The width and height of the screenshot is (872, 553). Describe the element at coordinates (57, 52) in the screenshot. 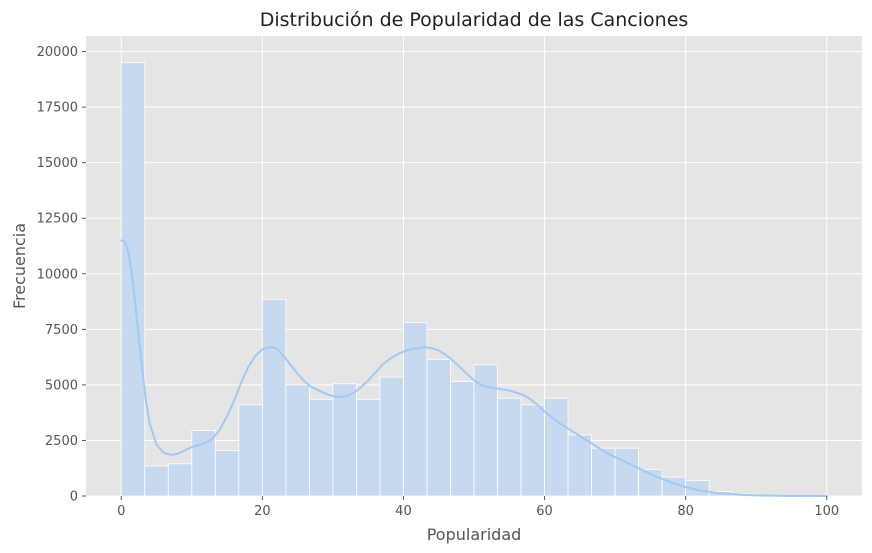

I see `y-tick-label: 20000` at that location.